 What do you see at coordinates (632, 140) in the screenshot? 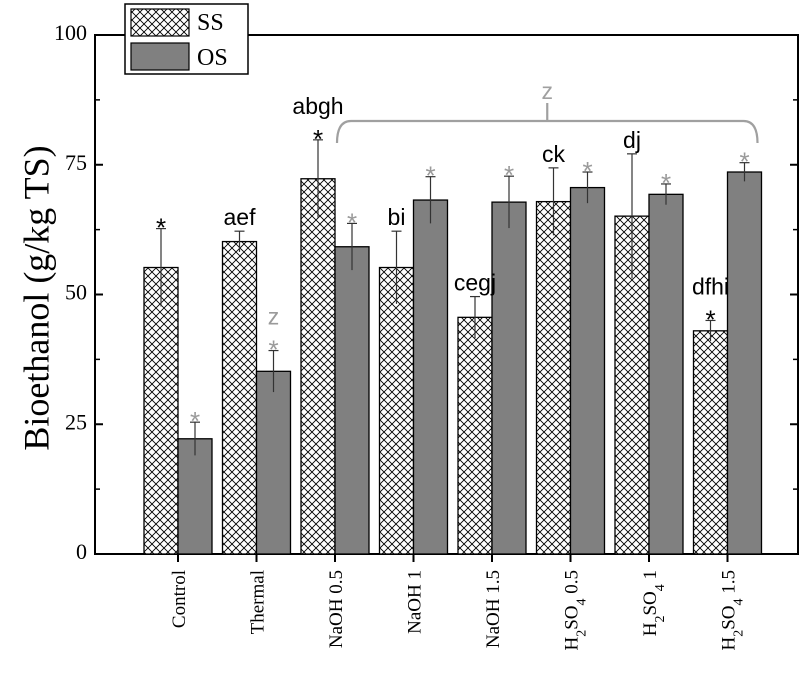
I see `group-letters: dj` at bounding box center [632, 140].